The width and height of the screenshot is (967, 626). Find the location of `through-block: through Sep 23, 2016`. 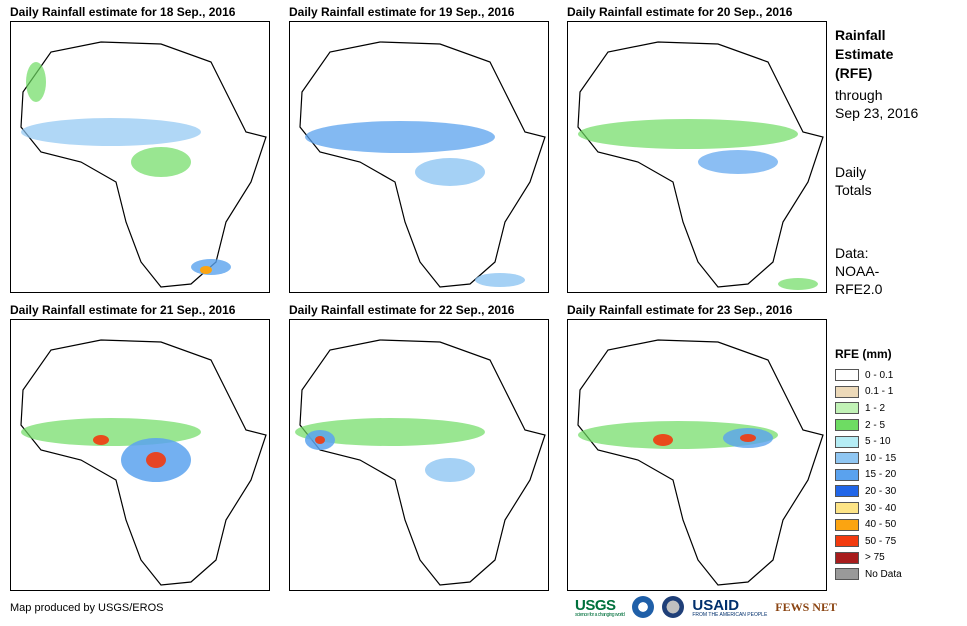

through-block: through Sep 23, 2016 is located at coordinates (876, 104).